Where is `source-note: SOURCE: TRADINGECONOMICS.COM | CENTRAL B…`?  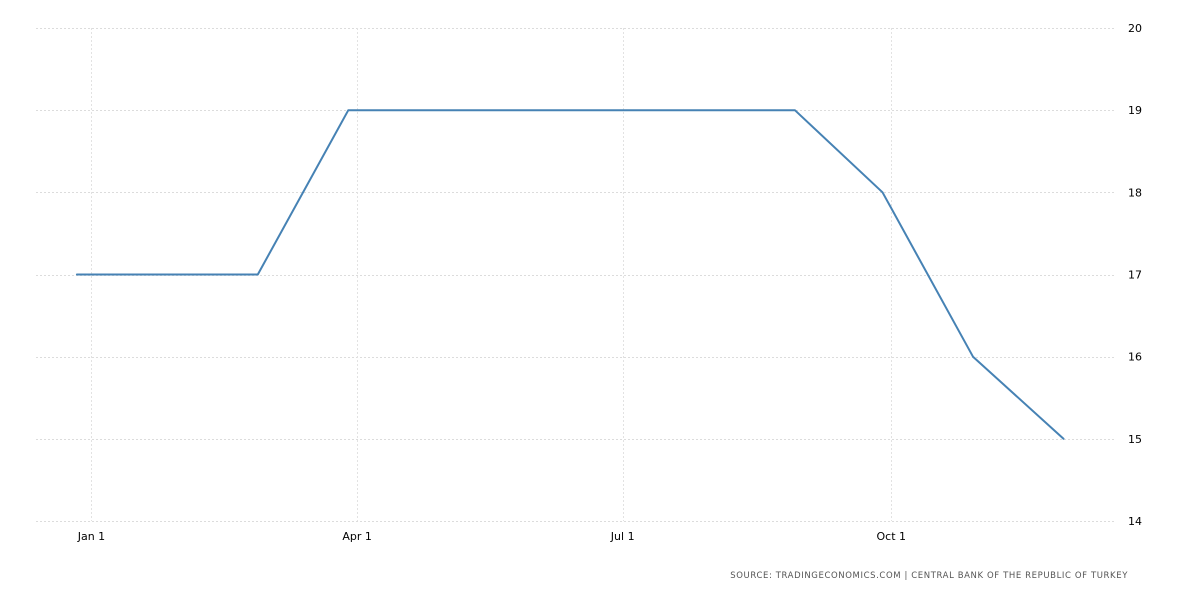 source-note: SOURCE: TRADINGECONOMICS.COM | CENTRAL B… is located at coordinates (929, 576).